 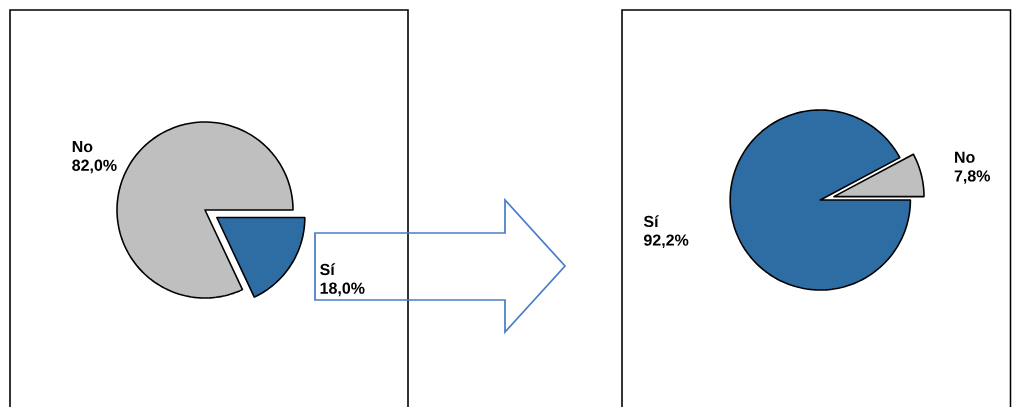 I want to click on data-label: 18,0%, so click(x=342, y=289).